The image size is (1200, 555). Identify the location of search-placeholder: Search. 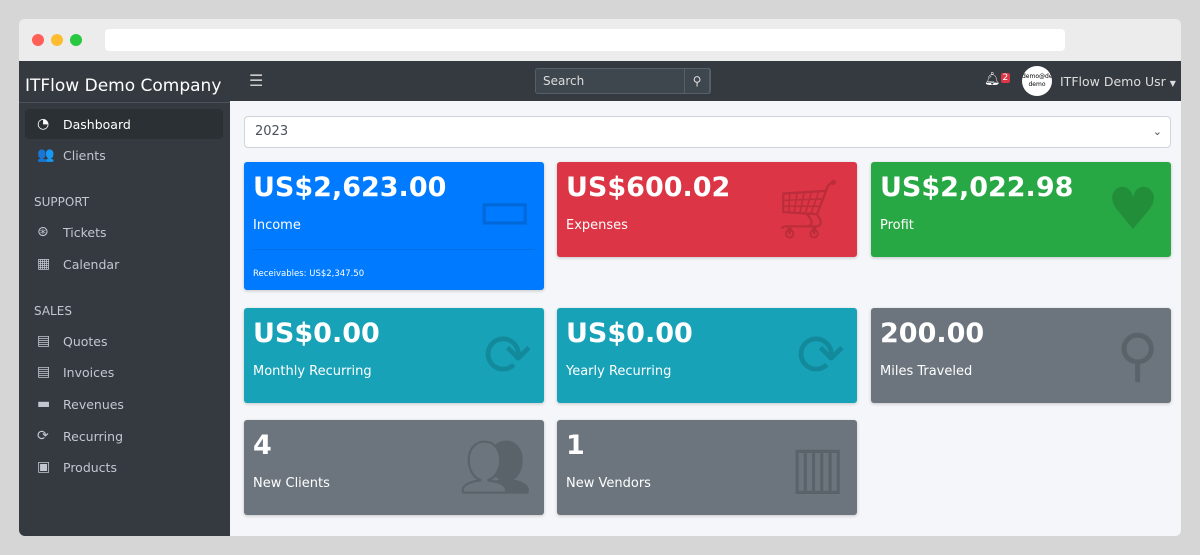
(564, 81).